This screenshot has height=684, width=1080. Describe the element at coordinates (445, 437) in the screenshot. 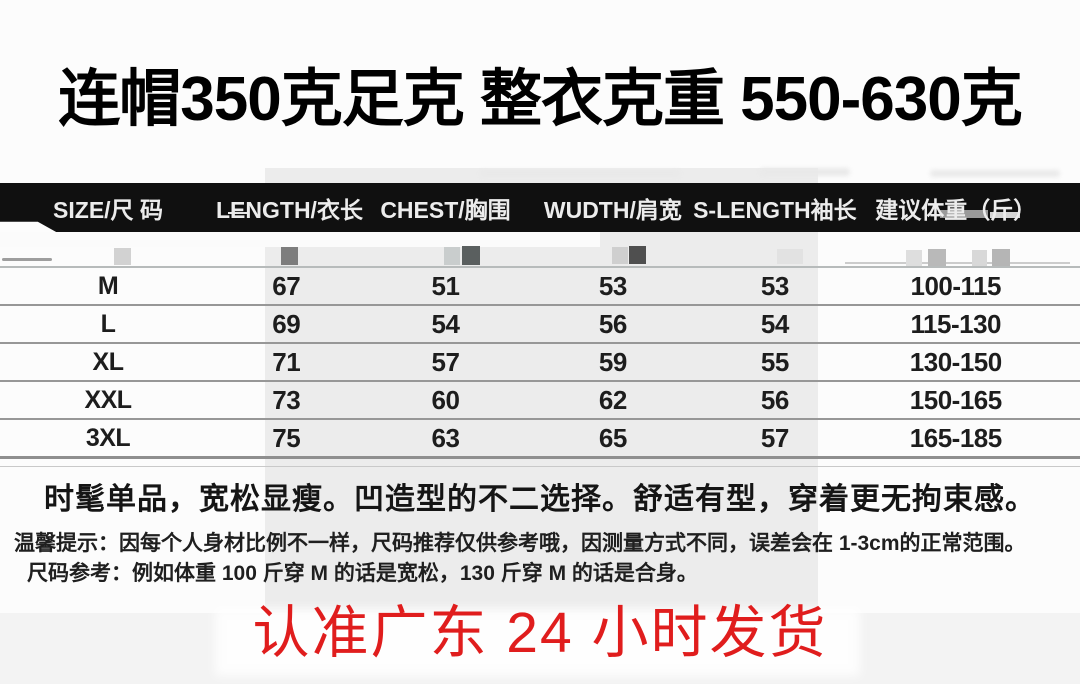

I see `cell-chest: 63` at that location.